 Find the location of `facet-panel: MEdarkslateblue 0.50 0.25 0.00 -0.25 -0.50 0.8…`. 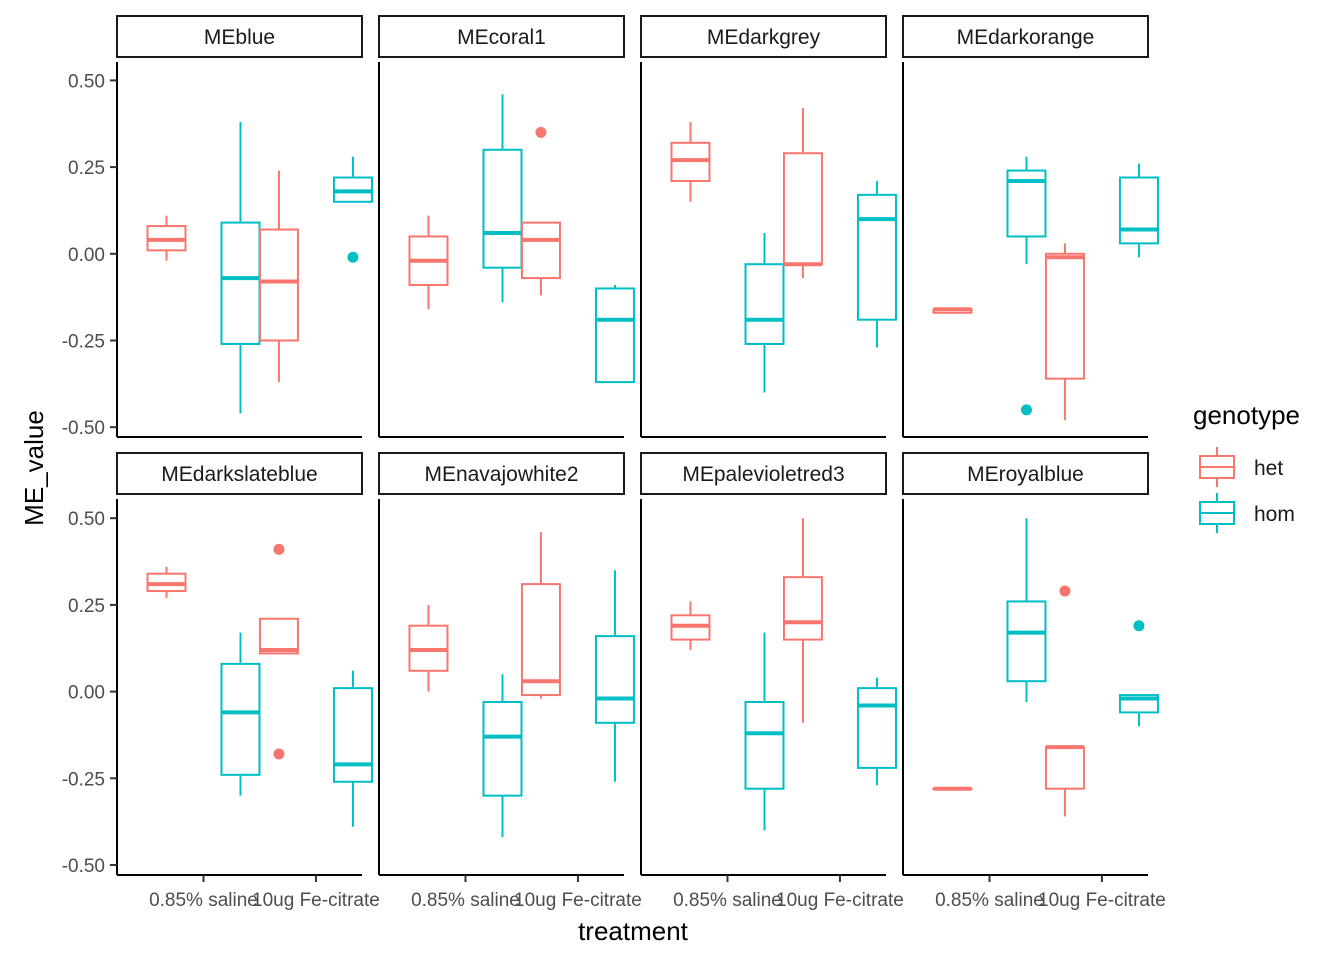

facet-panel: MEdarkslateblue 0.50 0.25 0.00 -0.25 -0.50 0.8… is located at coordinates (221, 681).